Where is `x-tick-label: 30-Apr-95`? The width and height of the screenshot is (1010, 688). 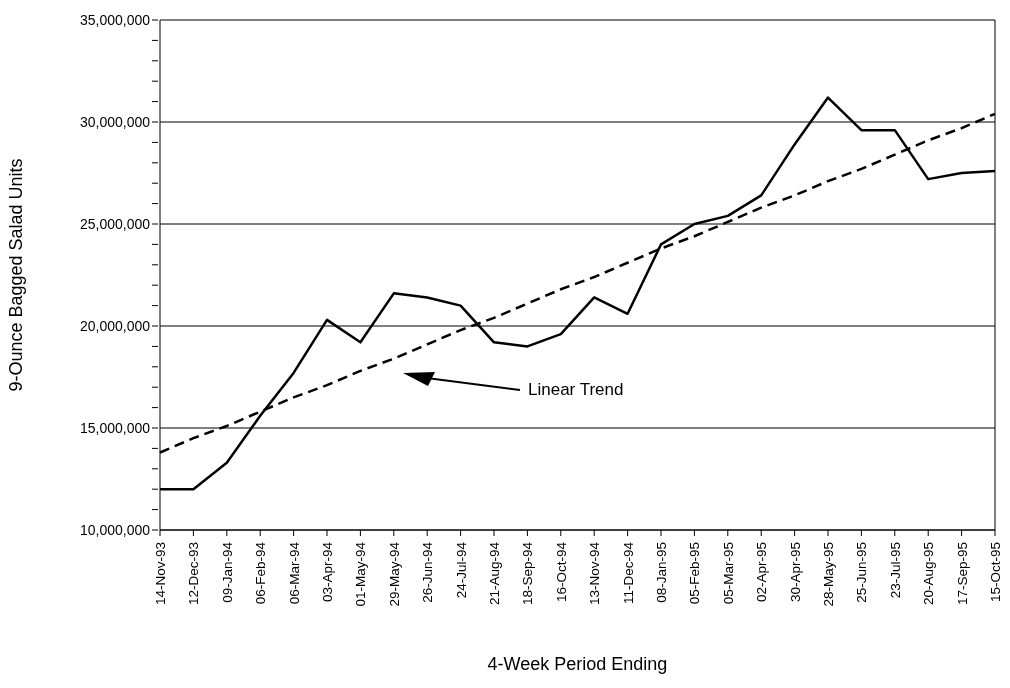 x-tick-label: 30-Apr-95 is located at coordinates (795, 572).